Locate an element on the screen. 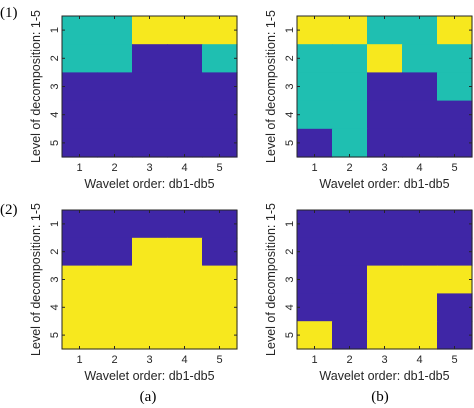 Image resolution: width=474 pixels, height=408 pixels. heatmap-2b-ytick-label: 3 is located at coordinates (290, 279).